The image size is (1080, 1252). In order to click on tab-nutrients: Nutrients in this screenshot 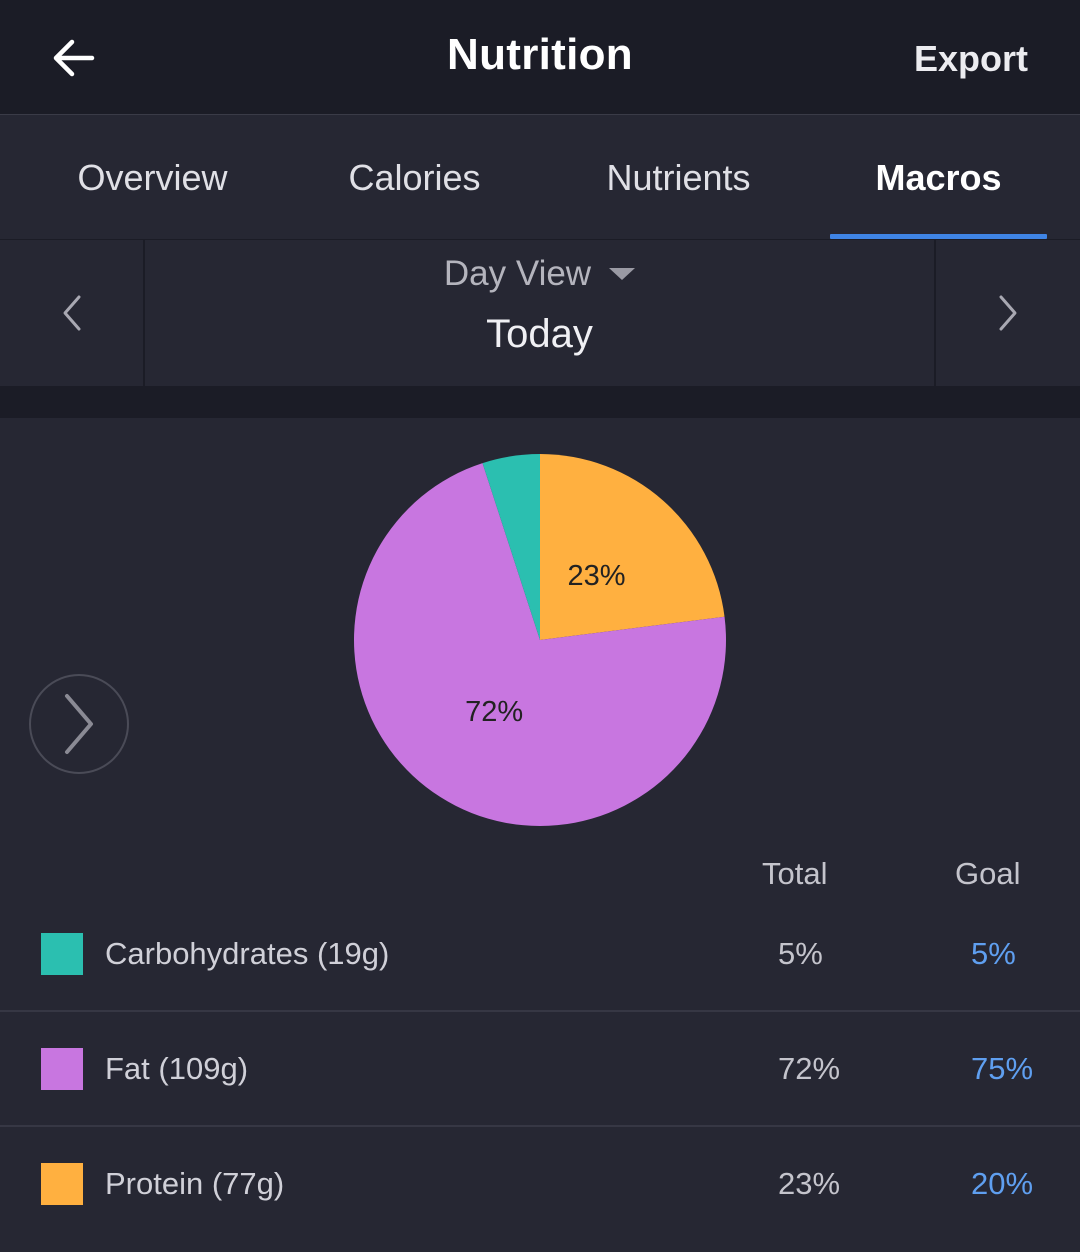, I will do `click(678, 177)`.